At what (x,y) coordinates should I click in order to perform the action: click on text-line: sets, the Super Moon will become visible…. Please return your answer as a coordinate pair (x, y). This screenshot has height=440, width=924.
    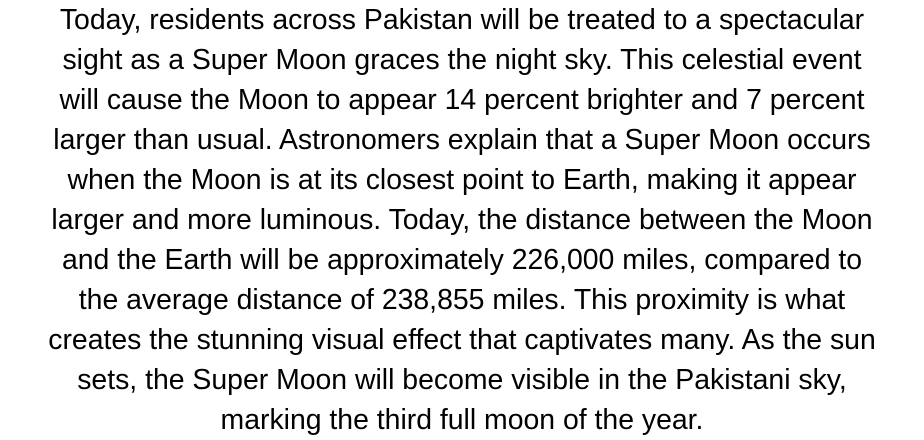
    Looking at the image, I should click on (462, 380).